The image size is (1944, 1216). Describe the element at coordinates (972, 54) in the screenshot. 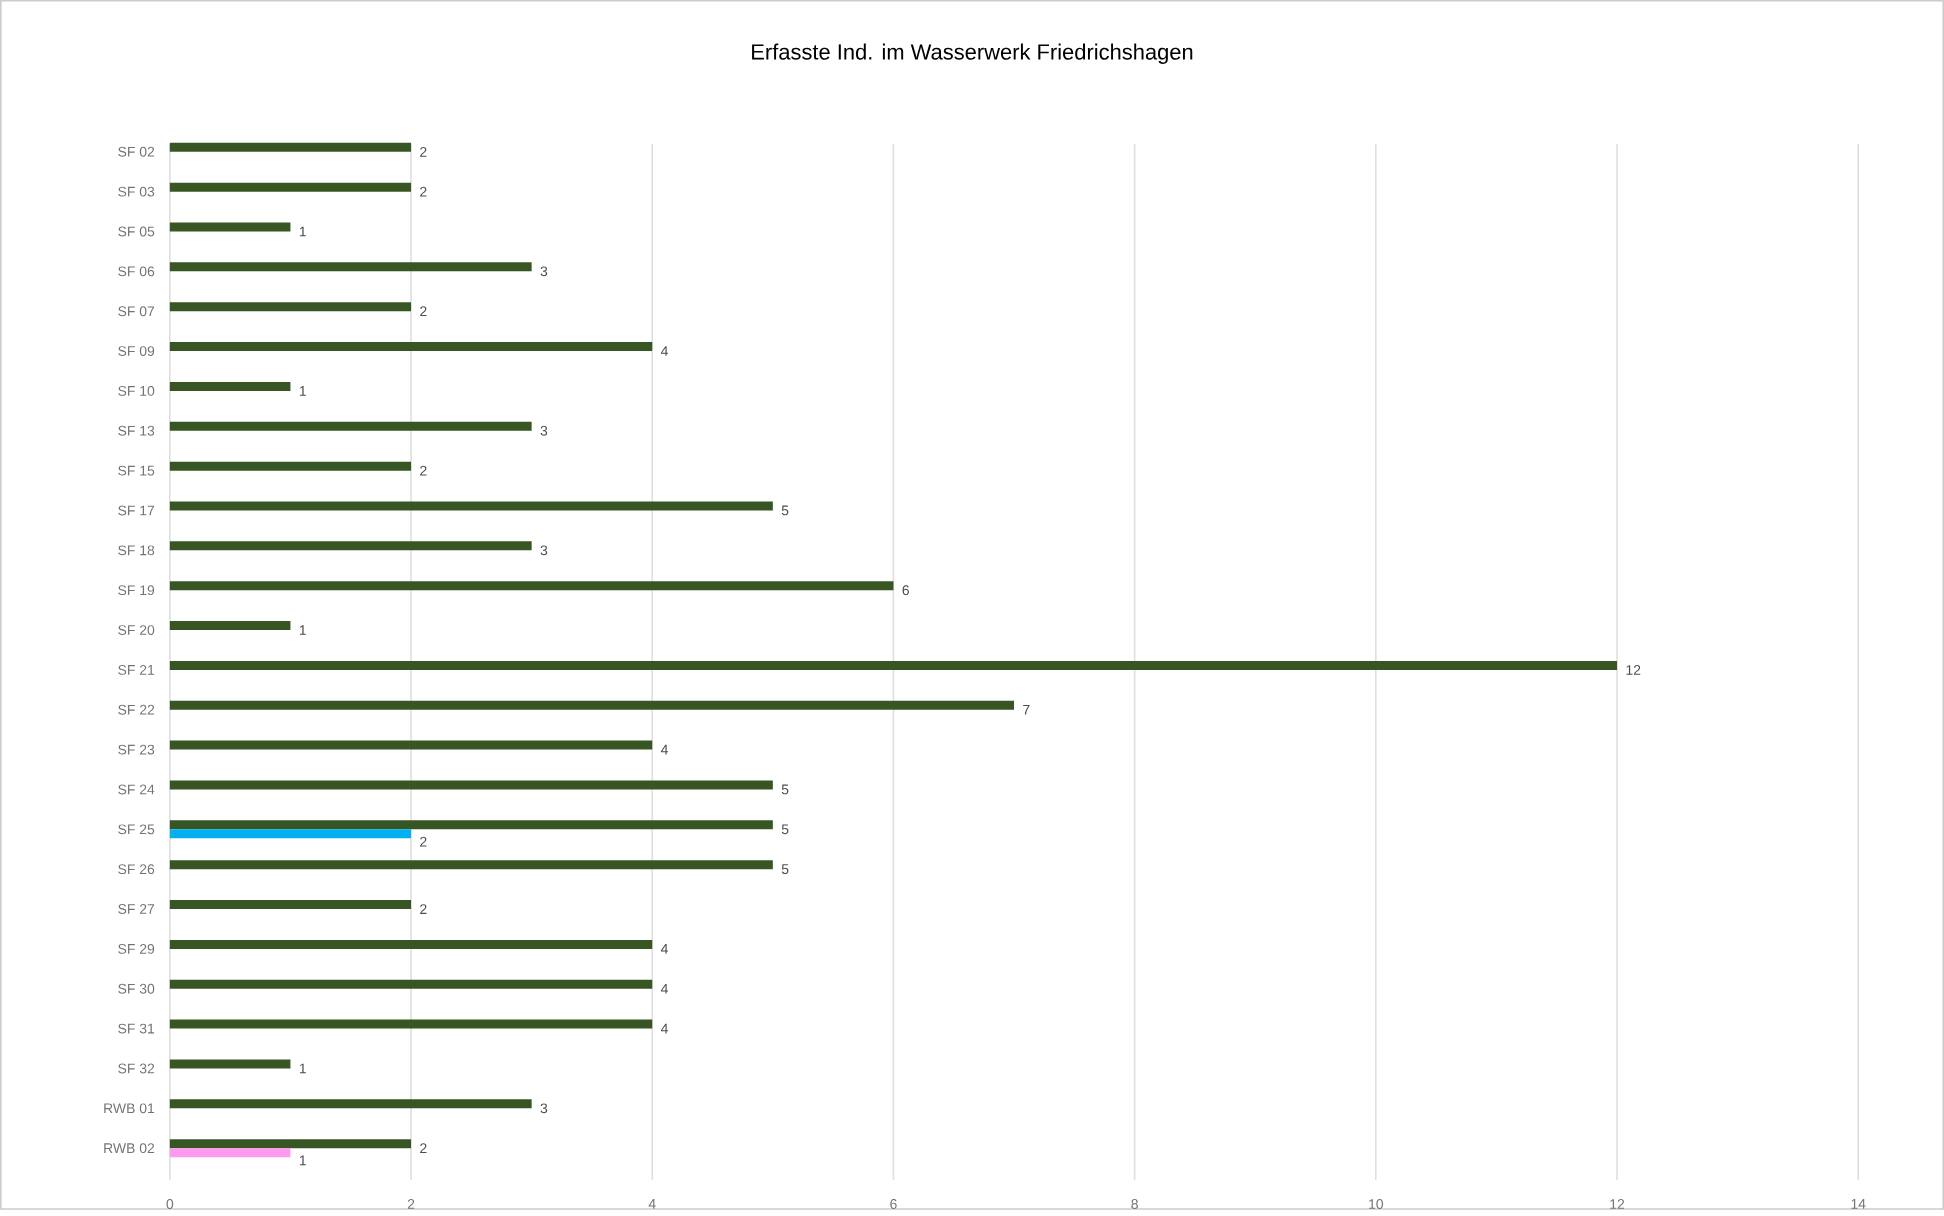

I see `chart-title: Erfasste Ind. im Wasserwerk Friedrichshagen` at that location.